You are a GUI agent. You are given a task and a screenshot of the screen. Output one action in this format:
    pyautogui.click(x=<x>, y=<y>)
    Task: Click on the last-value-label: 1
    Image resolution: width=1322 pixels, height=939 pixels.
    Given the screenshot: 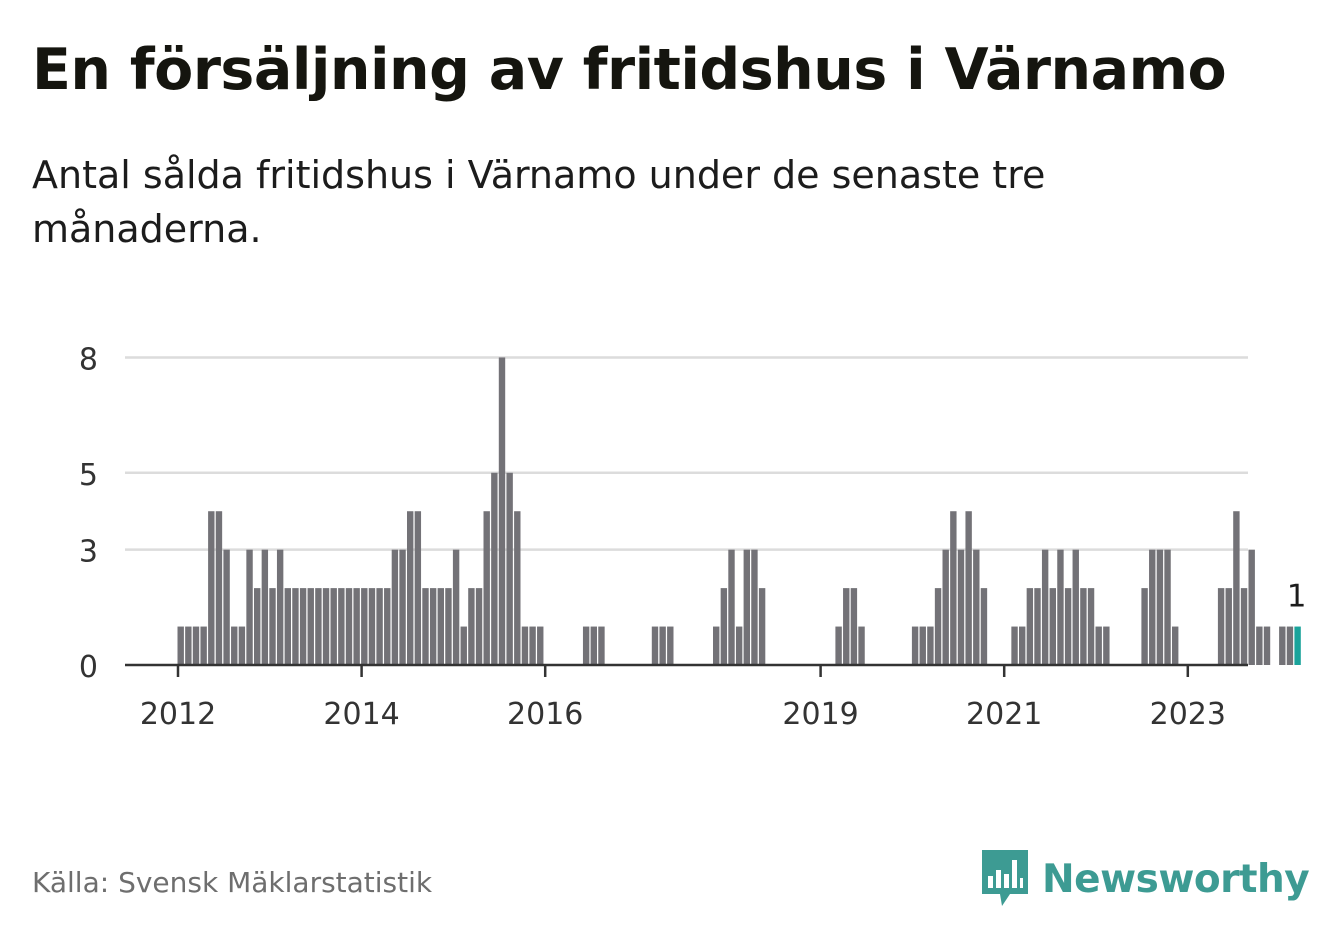 What is the action you would take?
    pyautogui.click(x=1297, y=597)
    